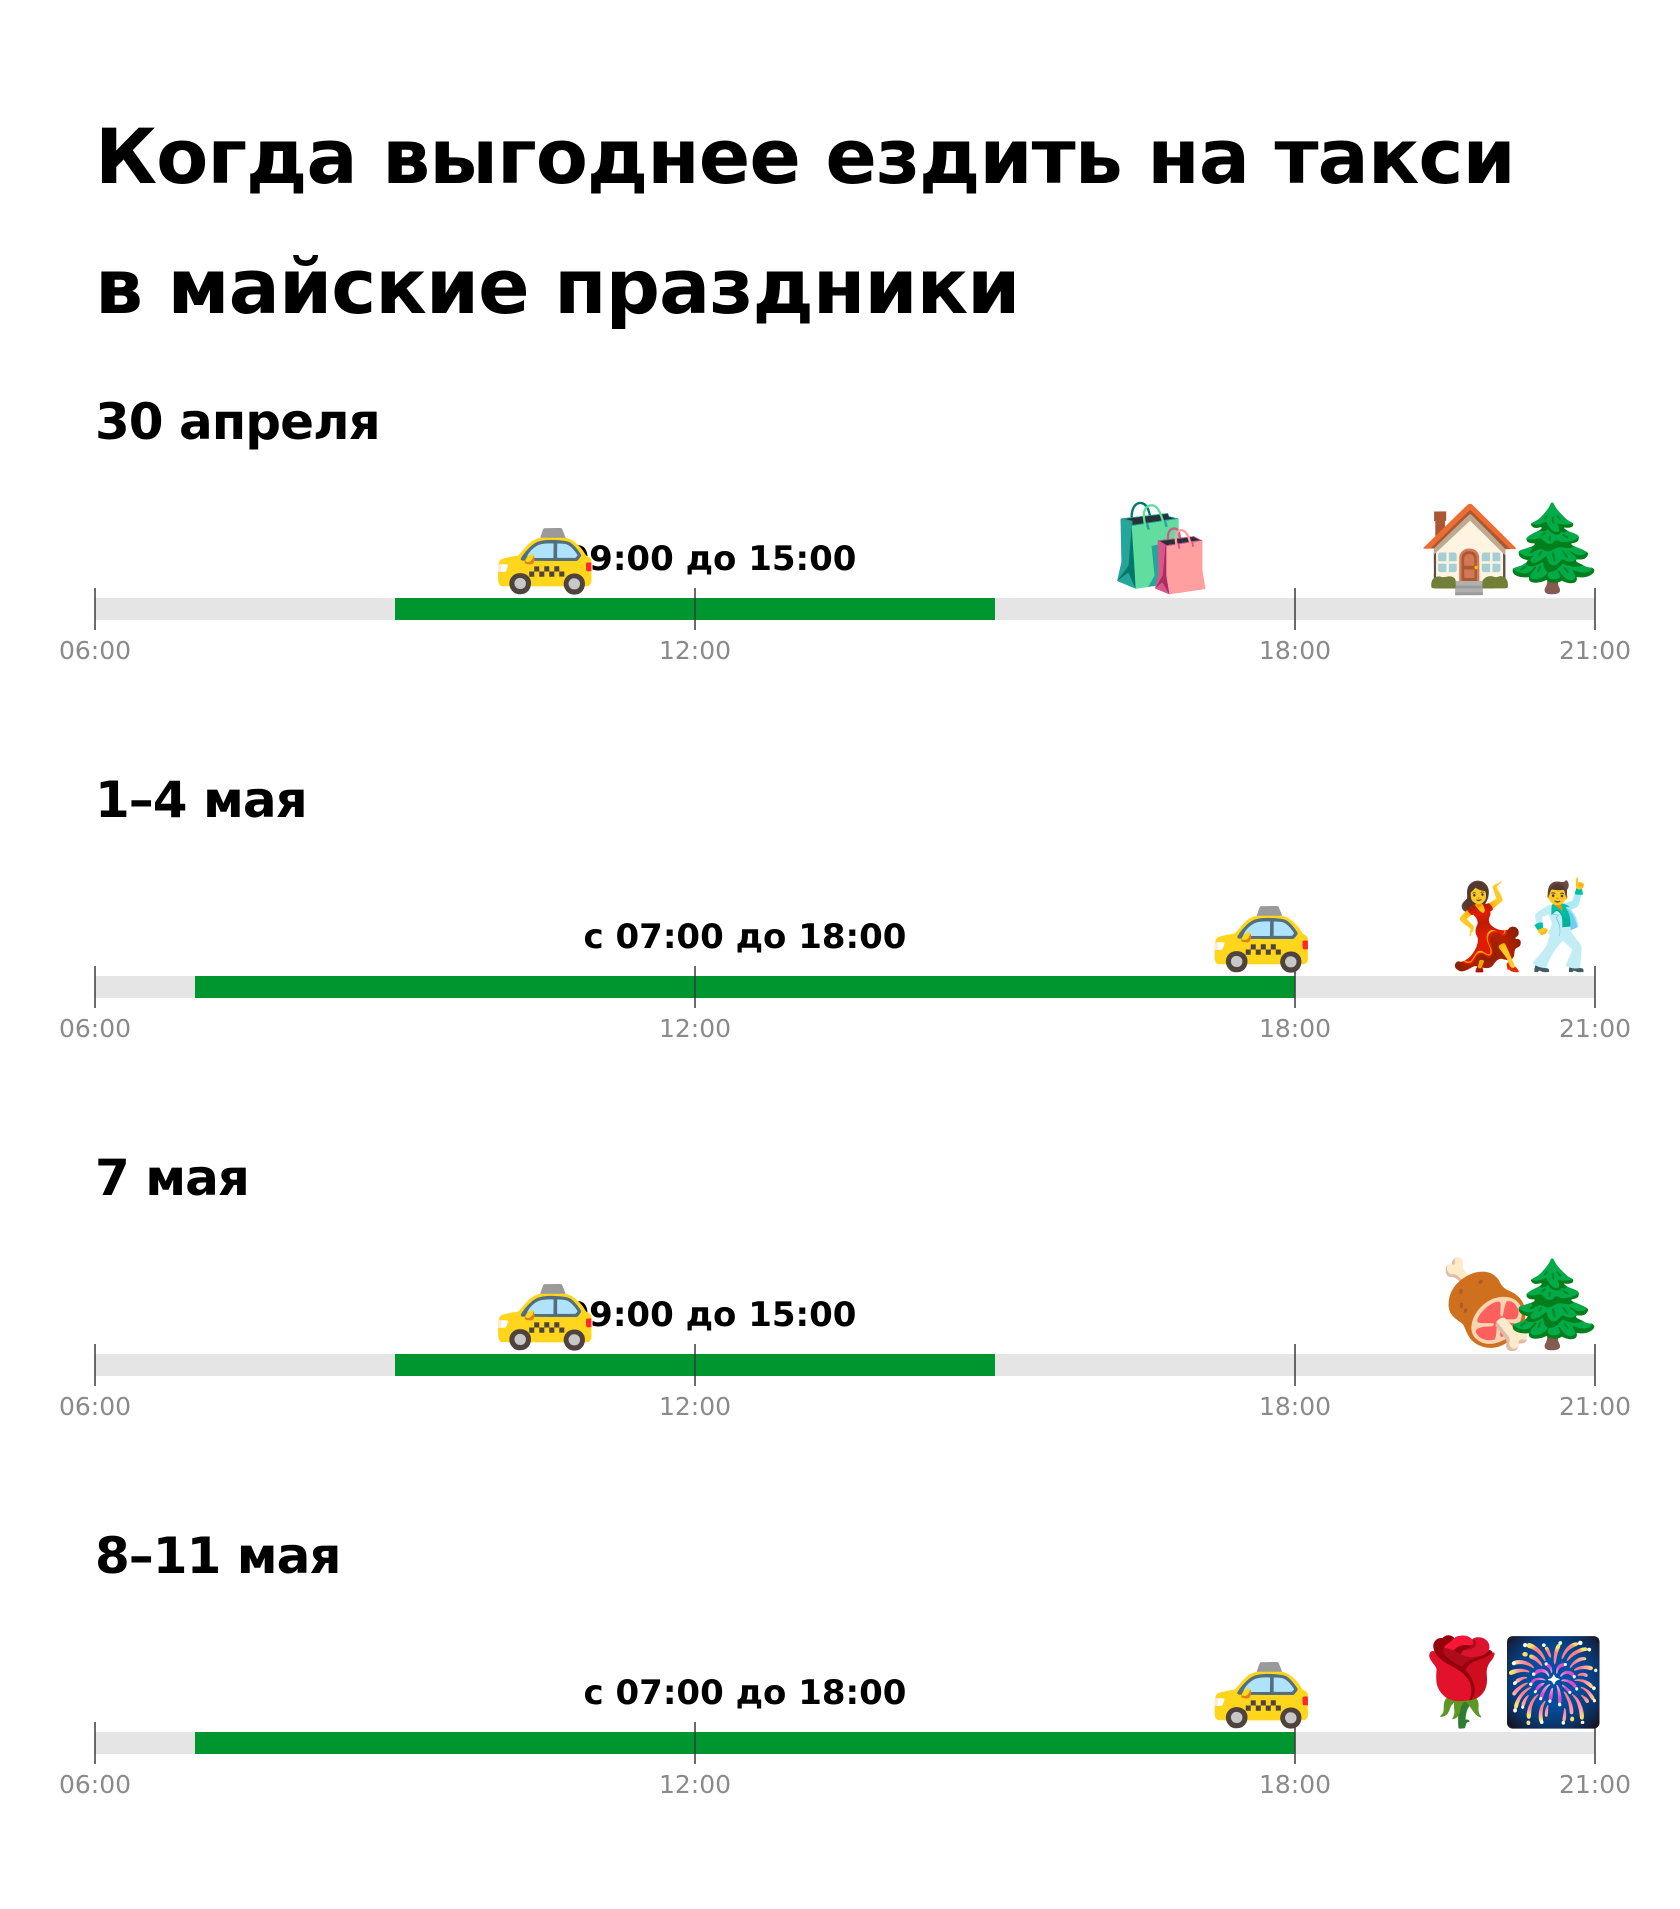 The image size is (1680, 1909). I want to click on section-title: 30 апреля, so click(238, 422).